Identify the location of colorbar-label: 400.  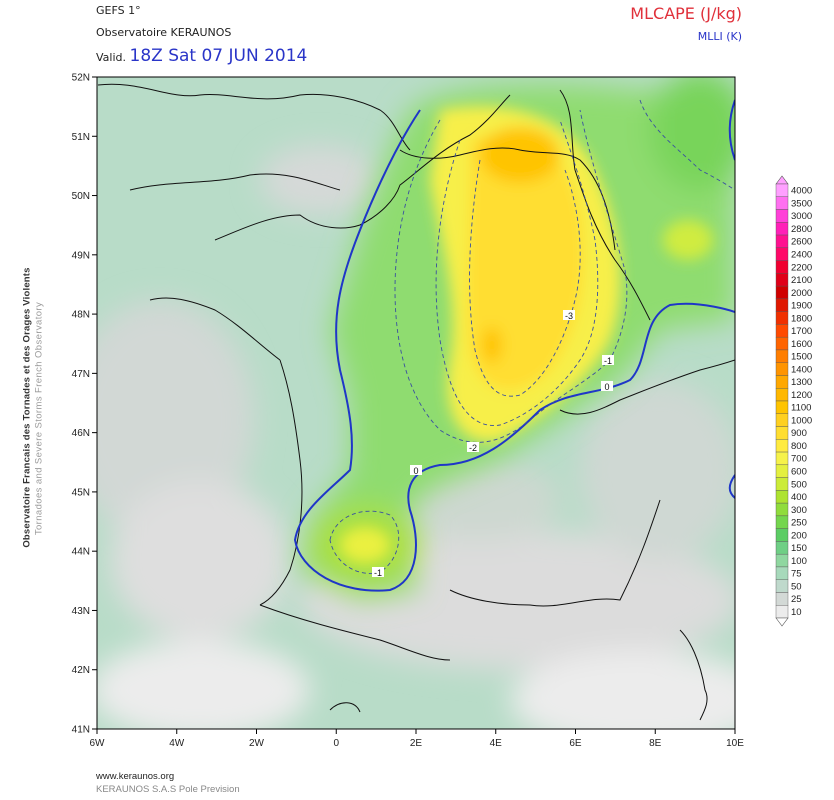
(799, 497).